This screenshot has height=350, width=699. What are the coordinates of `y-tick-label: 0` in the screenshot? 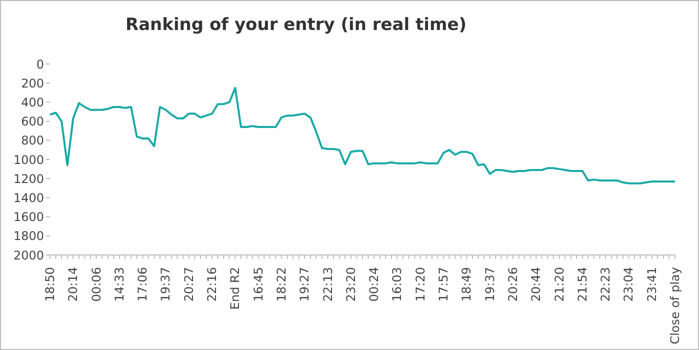 It's located at (40, 64).